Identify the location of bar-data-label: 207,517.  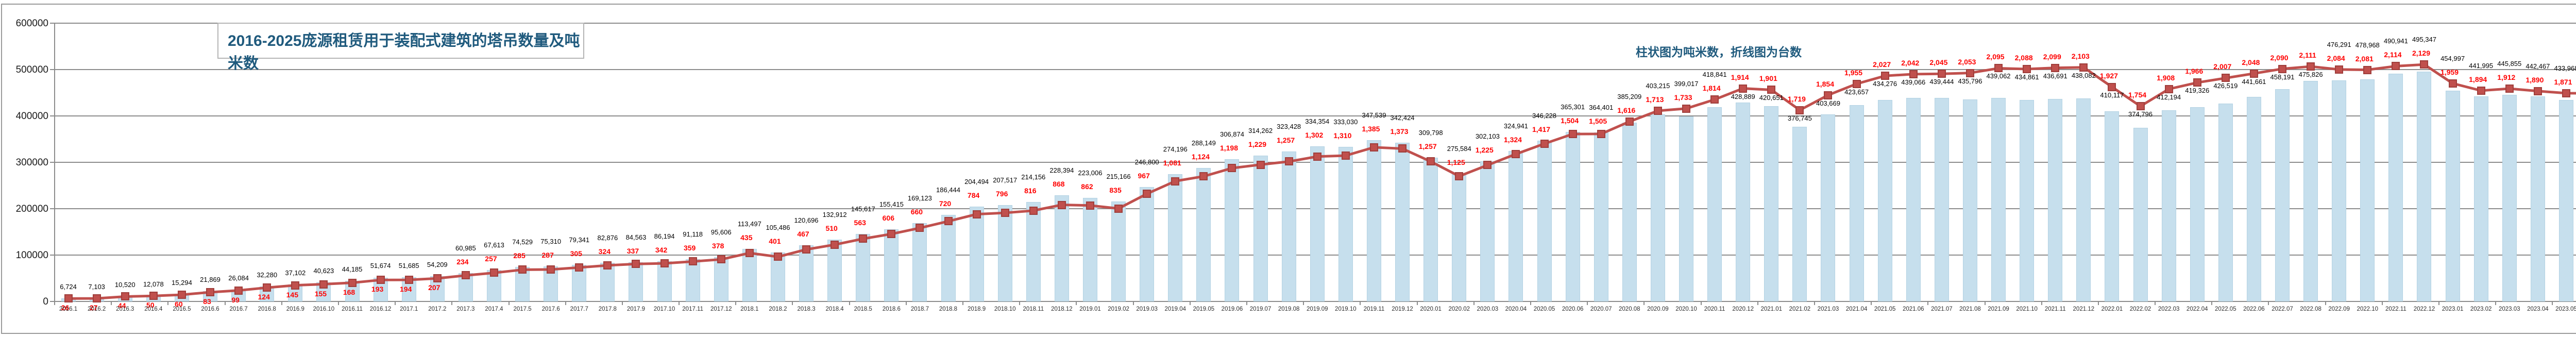
(1005, 180).